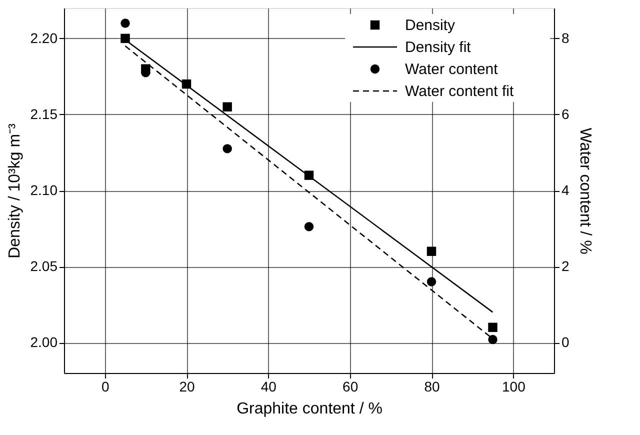 This screenshot has height=435, width=640. I want to click on x-tick-label: 60, so click(350, 386).